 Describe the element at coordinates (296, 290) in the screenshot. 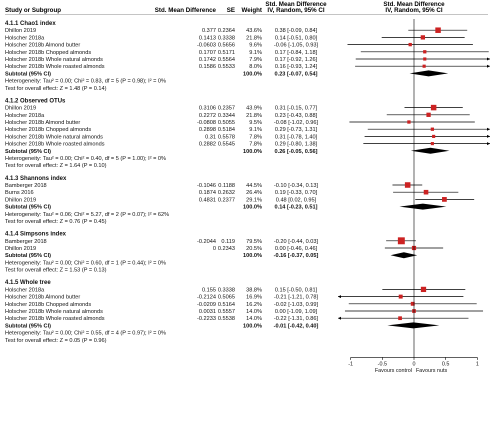

I see `subgroup-5-study-1-ci-text: 0.15 [-0.50, 0.81]` at that location.